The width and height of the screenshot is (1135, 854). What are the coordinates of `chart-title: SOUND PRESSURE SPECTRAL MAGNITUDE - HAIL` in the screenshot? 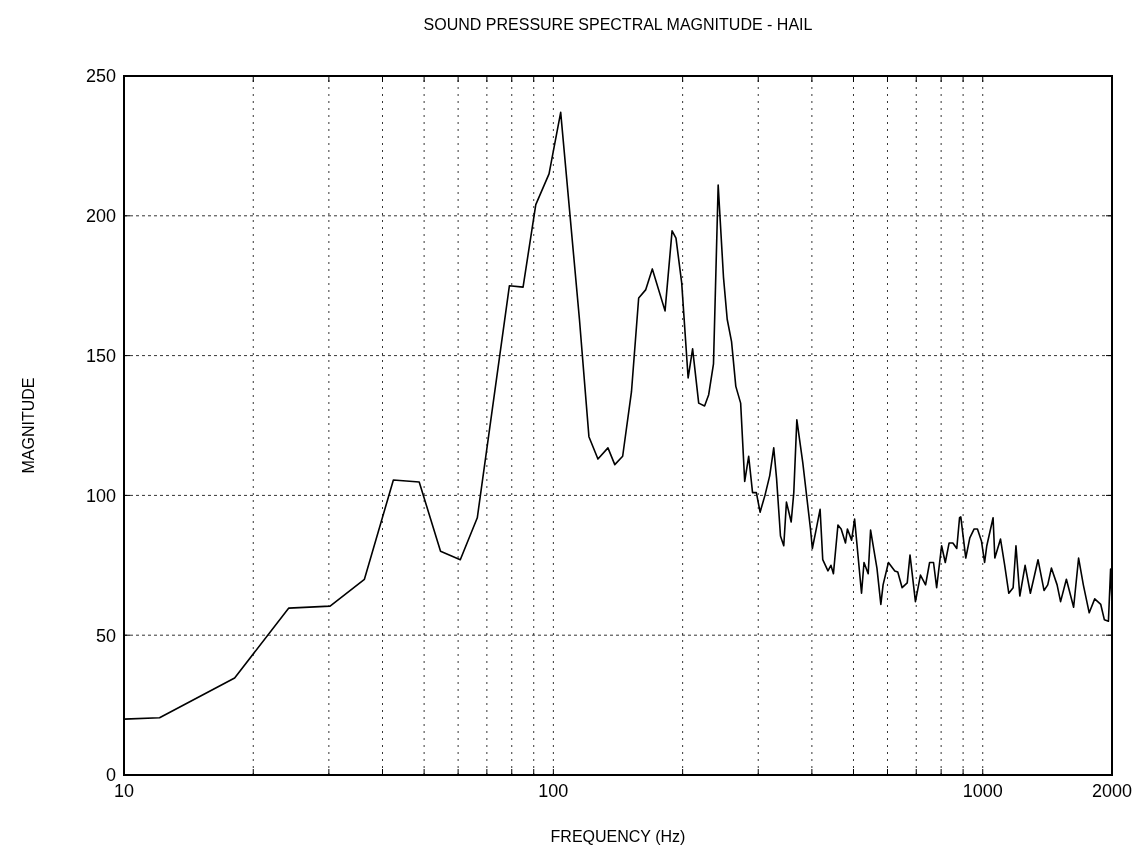 It's located at (618, 24).